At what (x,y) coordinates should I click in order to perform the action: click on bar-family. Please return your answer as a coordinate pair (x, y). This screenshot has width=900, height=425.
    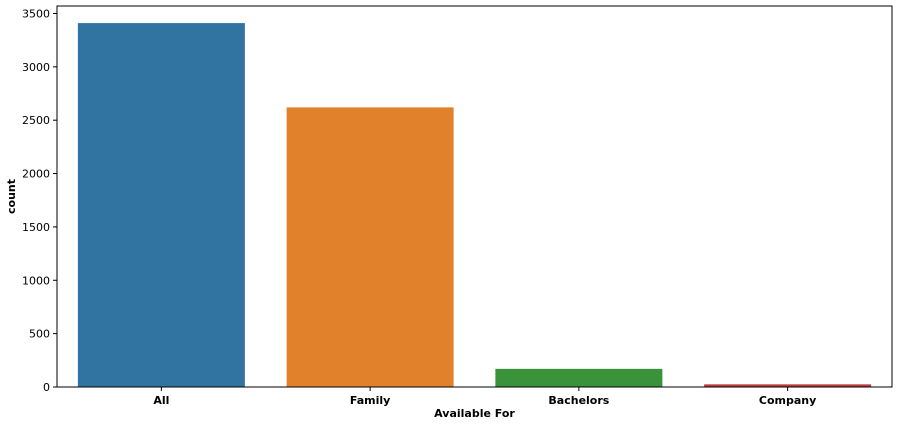
    Looking at the image, I should click on (370, 247).